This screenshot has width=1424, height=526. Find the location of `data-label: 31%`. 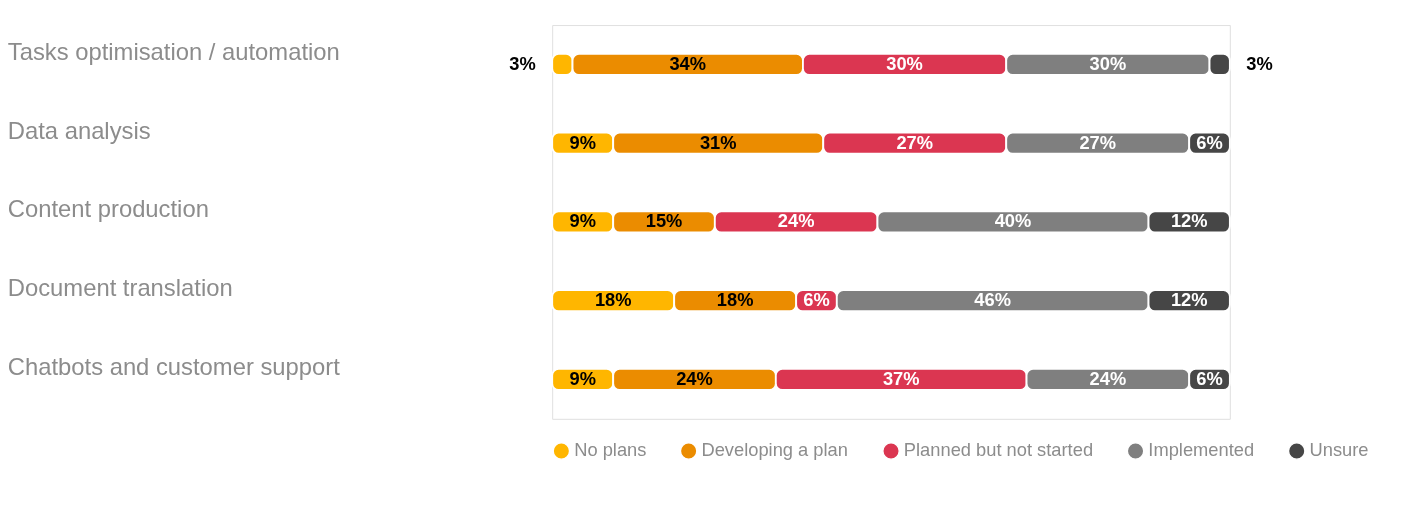

data-label: 31% is located at coordinates (718, 142).